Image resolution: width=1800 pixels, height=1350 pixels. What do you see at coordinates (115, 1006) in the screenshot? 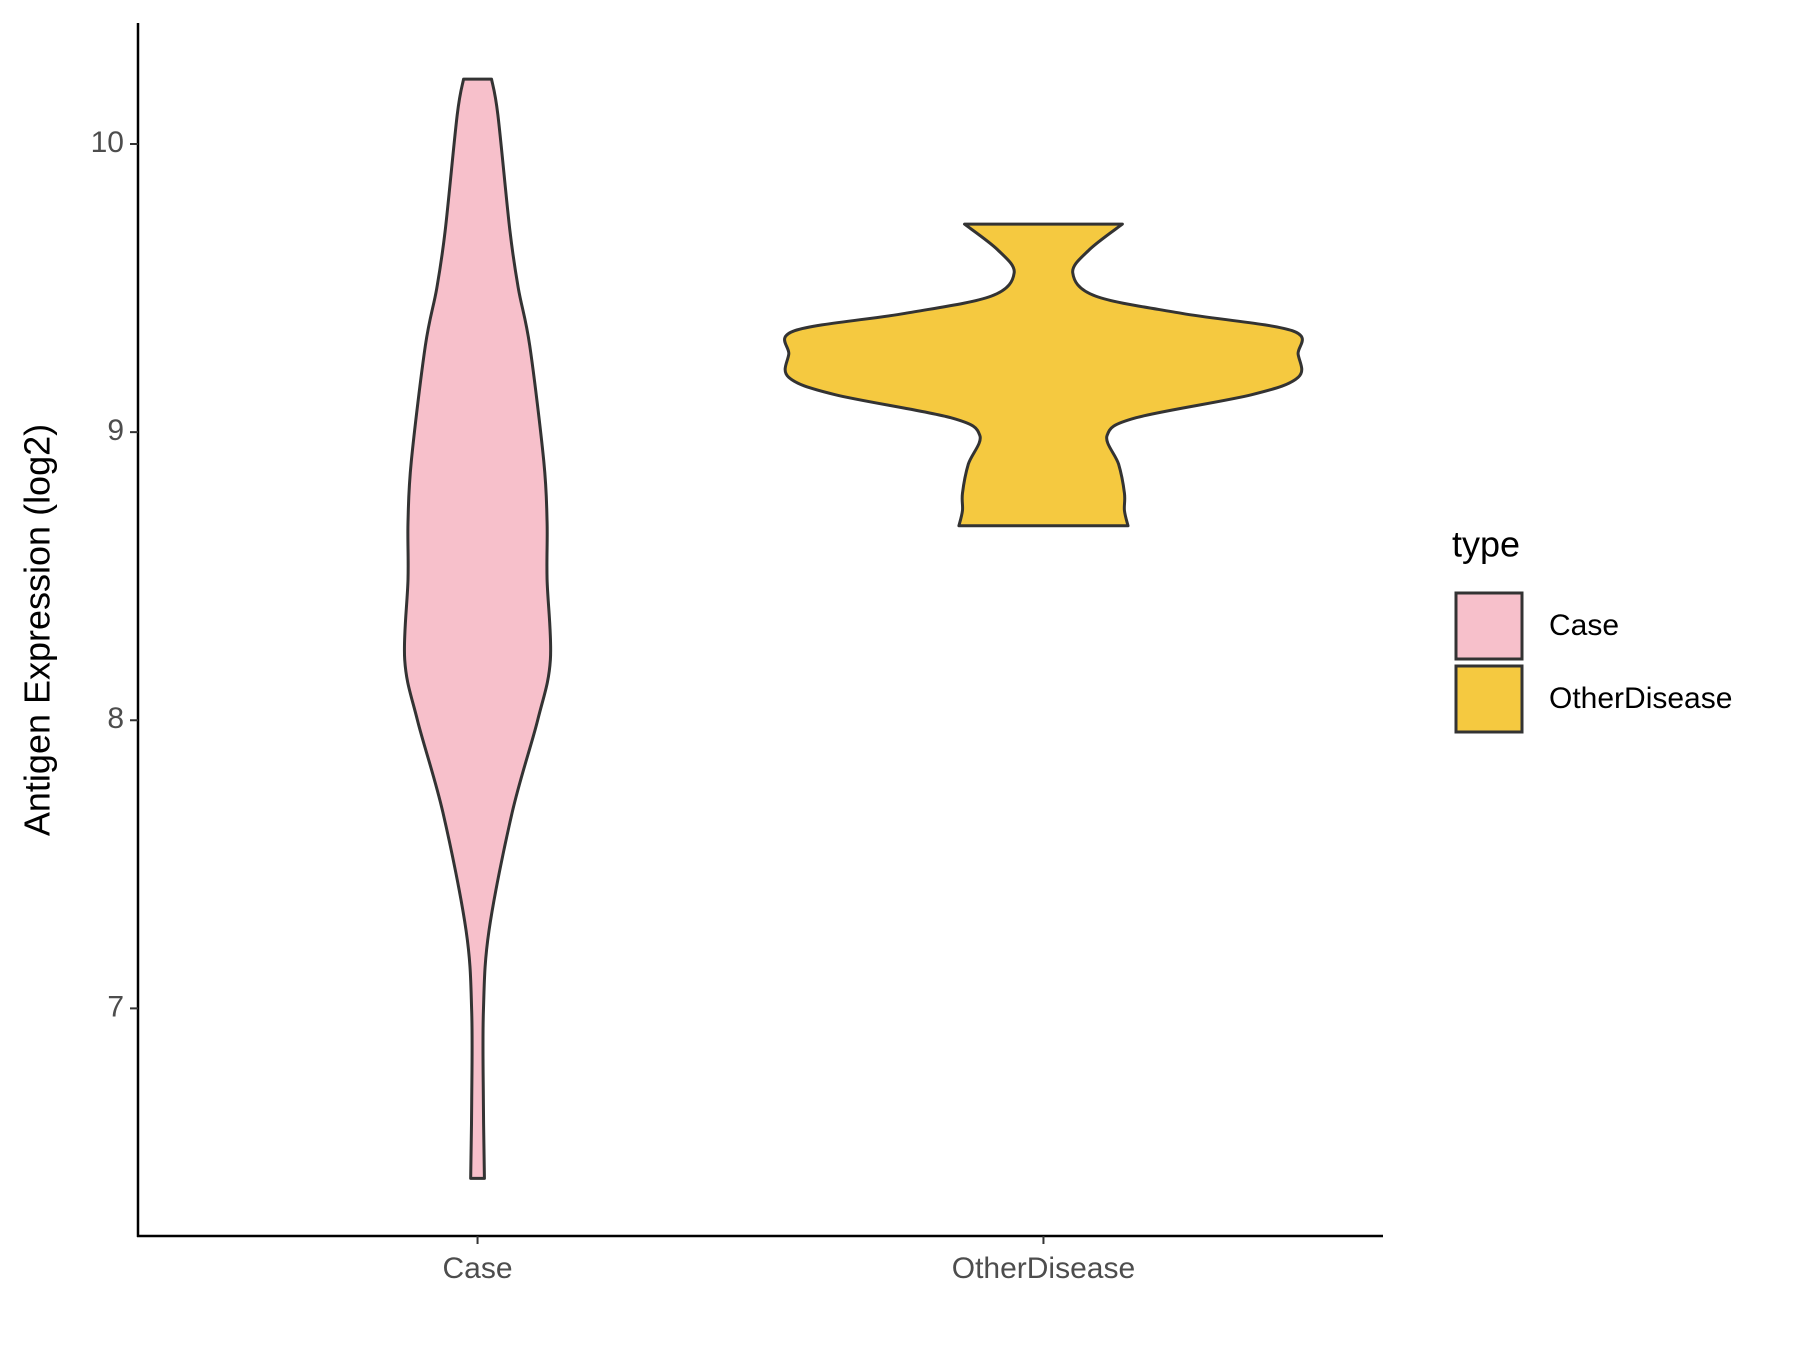
I see `y-tick-label: 7` at bounding box center [115, 1006].